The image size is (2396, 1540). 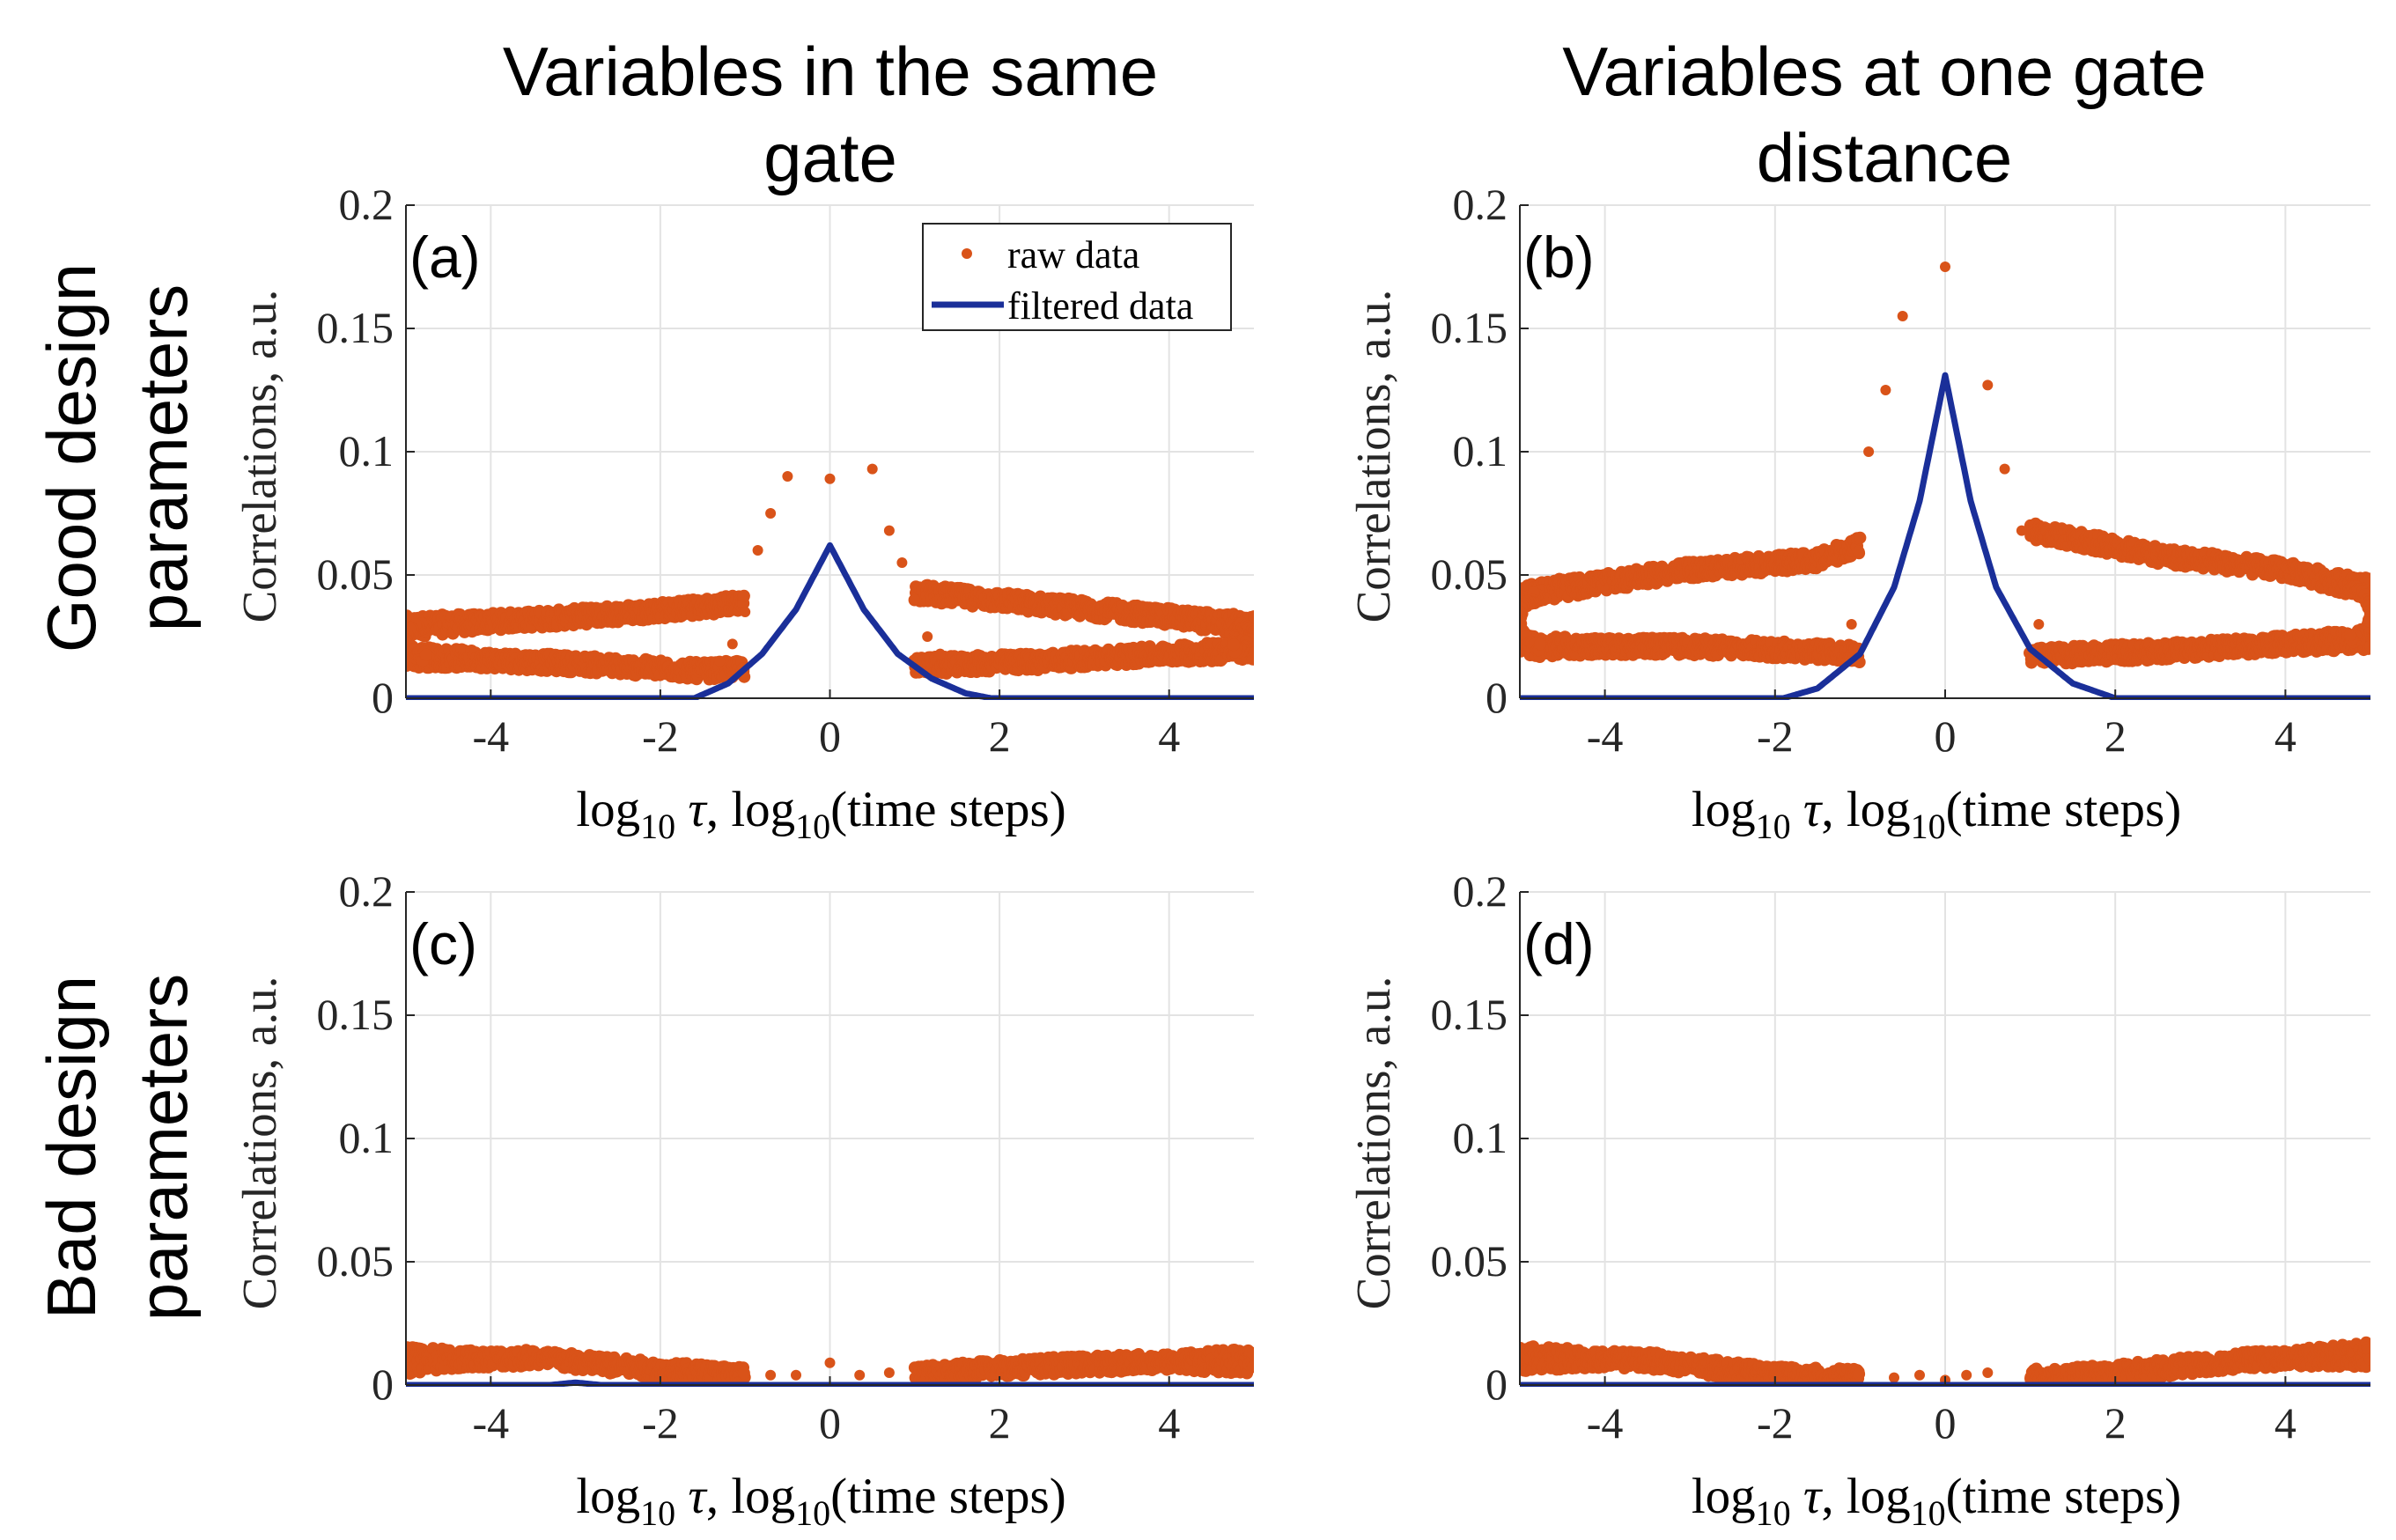 What do you see at coordinates (1884, 114) in the screenshot?
I see `column-title-right: Variables at one gate distance` at bounding box center [1884, 114].